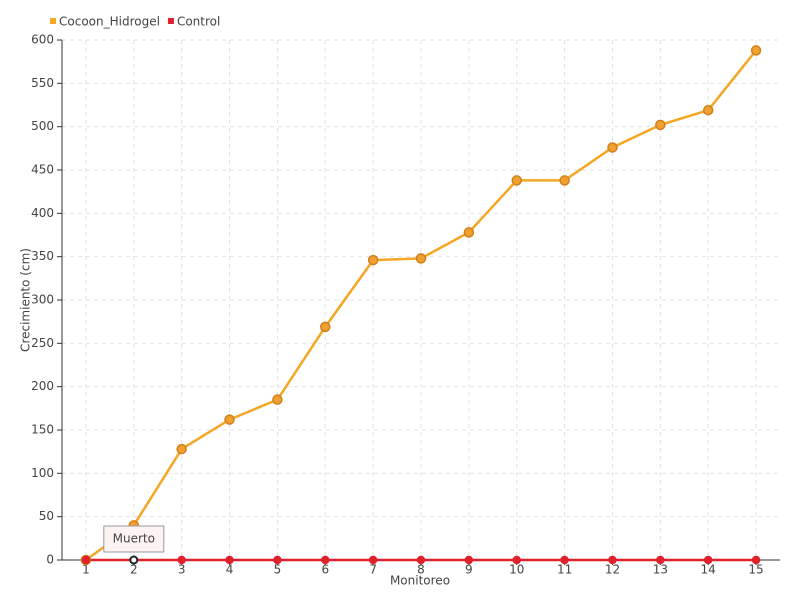 This screenshot has width=800, height=600. I want to click on x-tick-label: 6, so click(325, 570).